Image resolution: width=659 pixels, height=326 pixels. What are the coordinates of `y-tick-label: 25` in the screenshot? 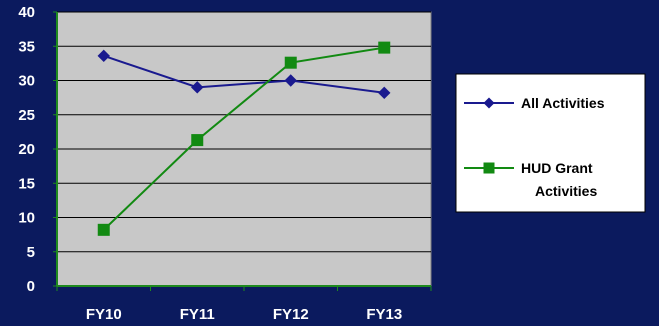 It's located at (26, 115).